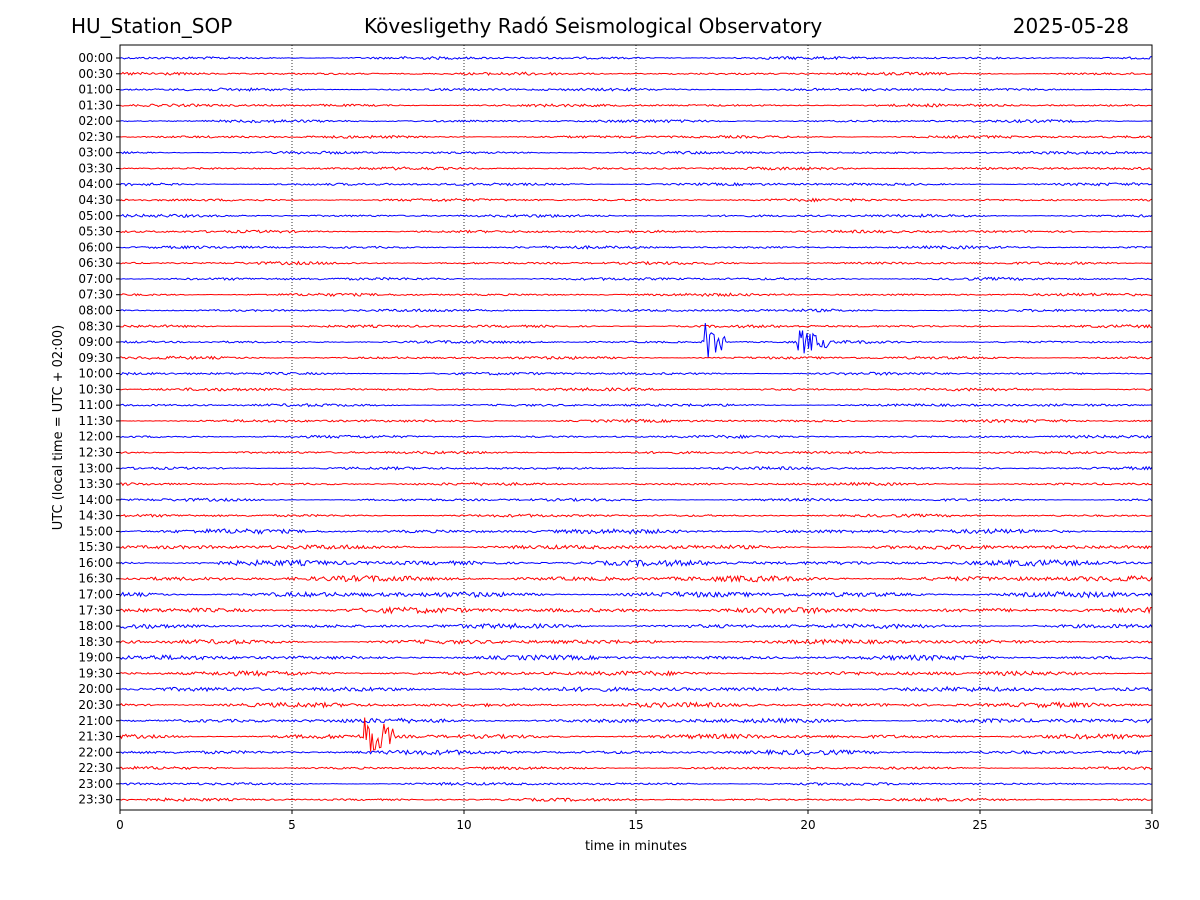 This screenshot has height=900, width=1200. I want to click on y-tick-label: 23:30, so click(95, 800).